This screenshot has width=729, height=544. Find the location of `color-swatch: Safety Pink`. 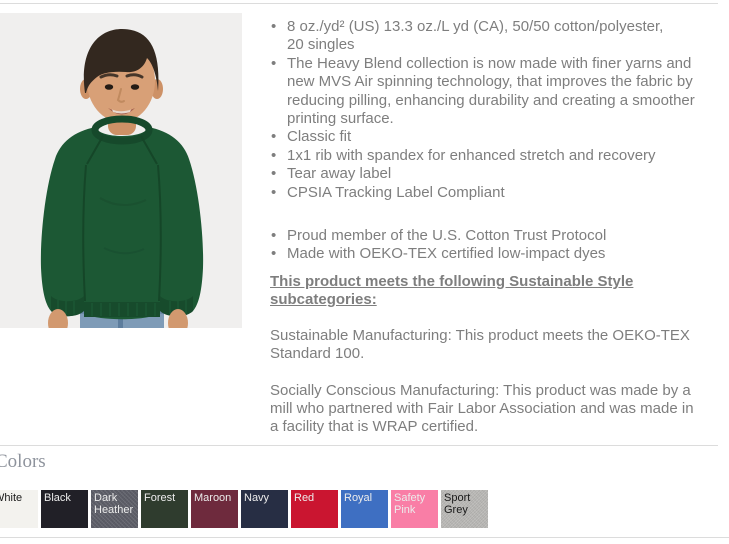

color-swatch: Safety Pink is located at coordinates (414, 509).